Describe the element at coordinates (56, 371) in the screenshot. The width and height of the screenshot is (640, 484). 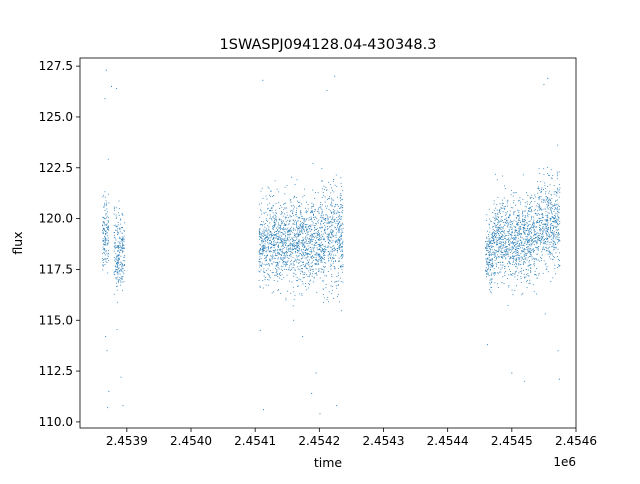
I see `y-tick-label: 112.5` at that location.